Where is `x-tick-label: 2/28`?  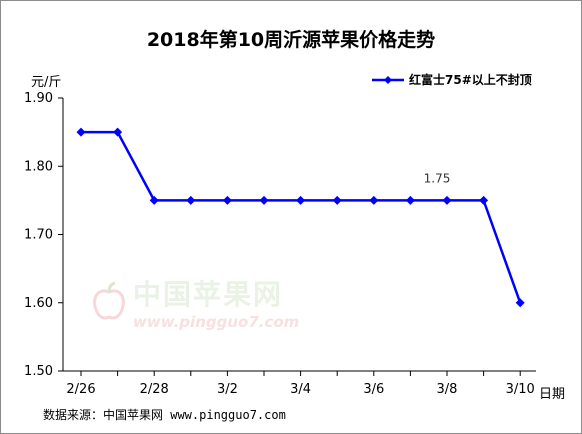
x-tick-label: 2/28 is located at coordinates (154, 389).